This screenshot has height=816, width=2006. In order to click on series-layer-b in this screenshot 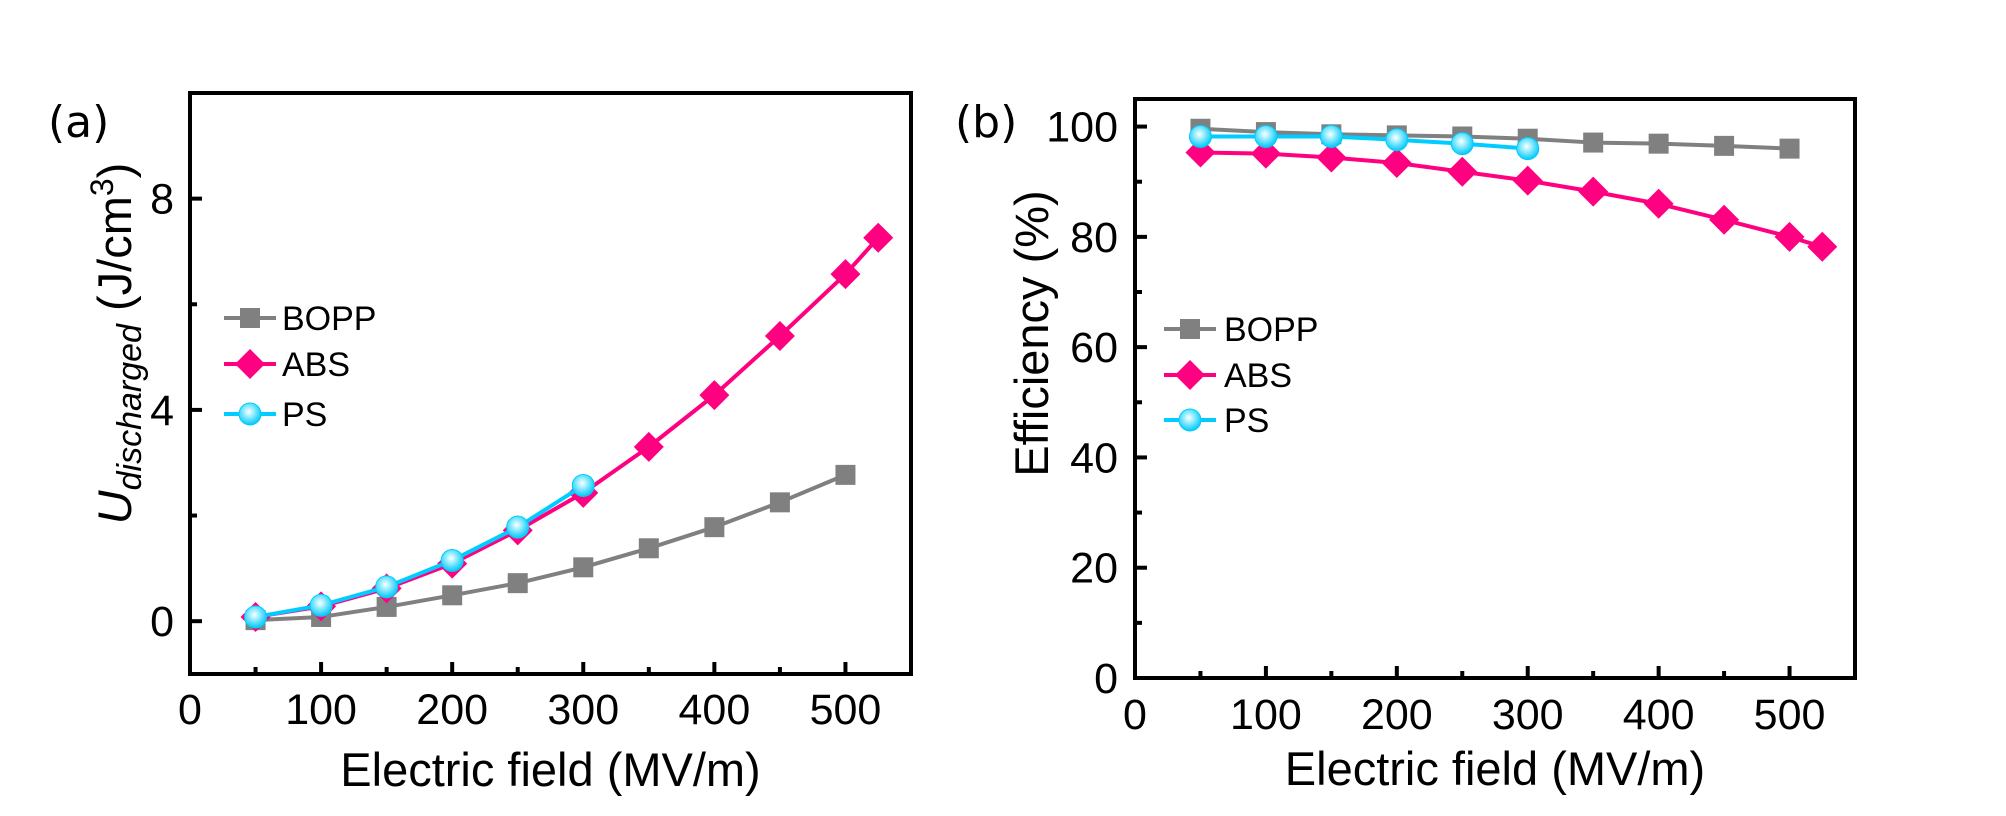, I will do `click(1511, 190)`.